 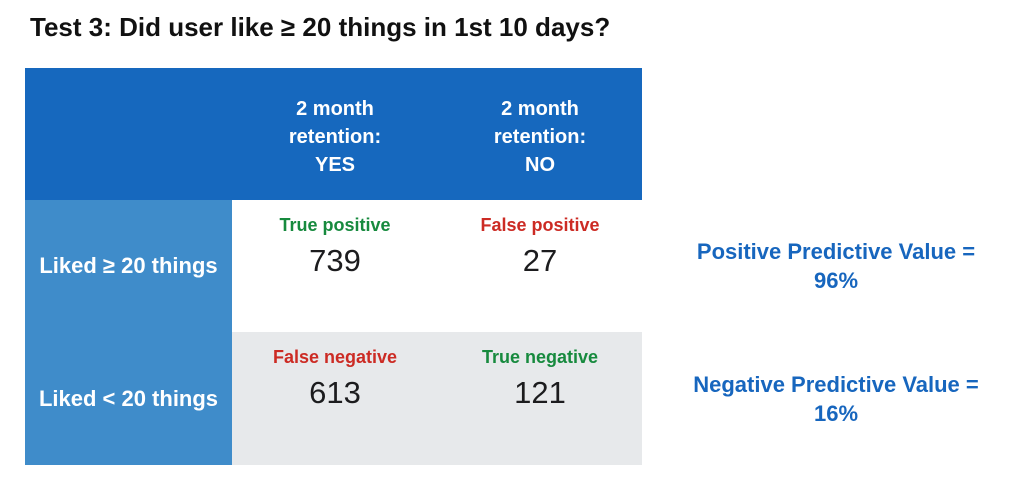 I want to click on row-label-liked-ge-20: Liked ≥ 20 things, so click(x=128, y=266).